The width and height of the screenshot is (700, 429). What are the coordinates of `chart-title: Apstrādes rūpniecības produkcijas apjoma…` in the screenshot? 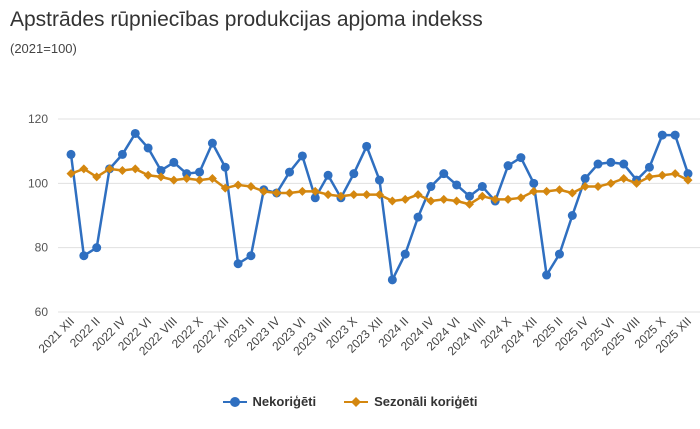 It's located at (246, 19).